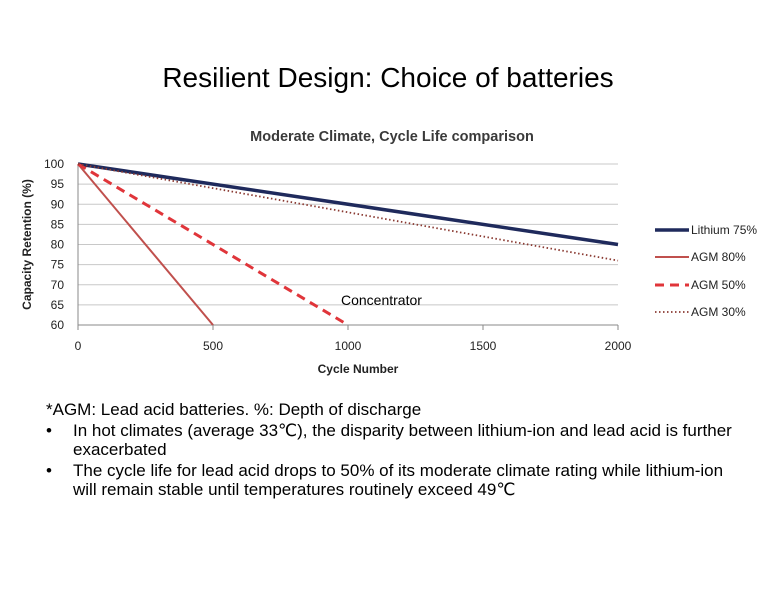 This screenshot has width=776, height=600. I want to click on x-axis-label: Cycle Number, so click(358, 369).